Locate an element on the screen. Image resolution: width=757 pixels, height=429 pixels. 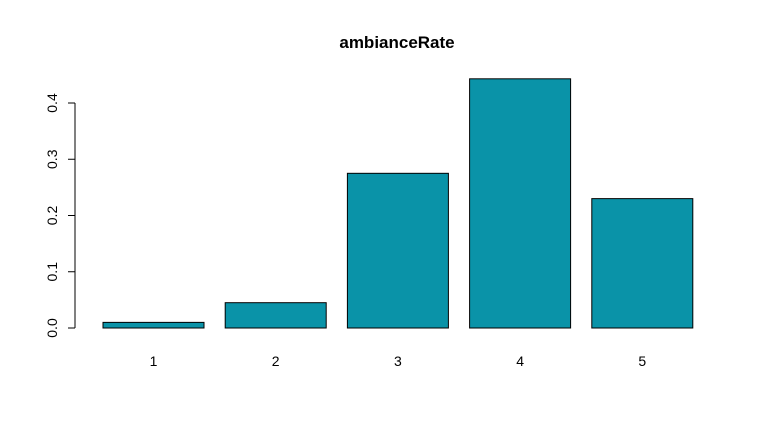
x-category-label: 4 is located at coordinates (520, 361).